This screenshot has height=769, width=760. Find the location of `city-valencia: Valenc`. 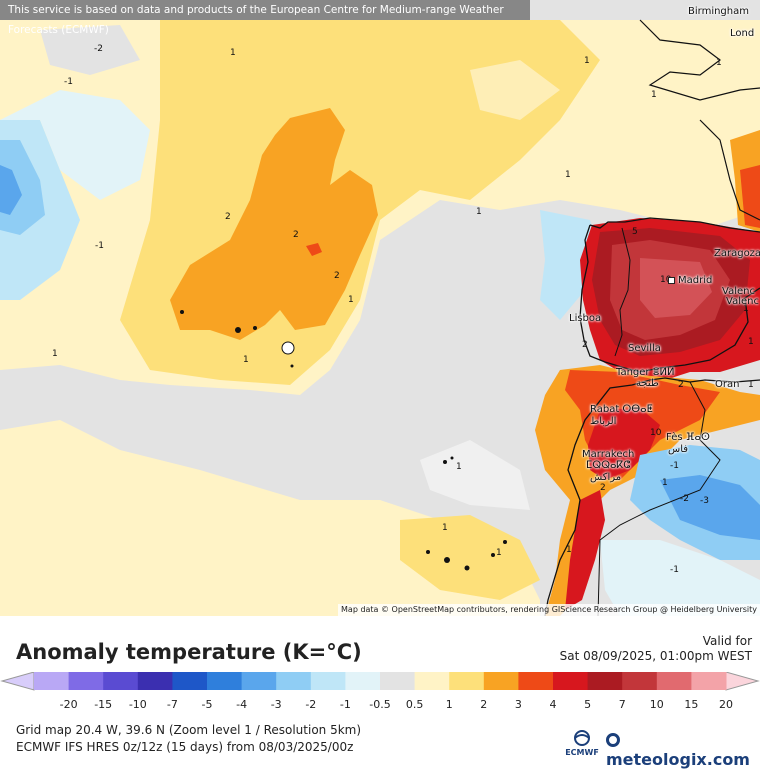

city-valencia: Valenc is located at coordinates (738, 291).